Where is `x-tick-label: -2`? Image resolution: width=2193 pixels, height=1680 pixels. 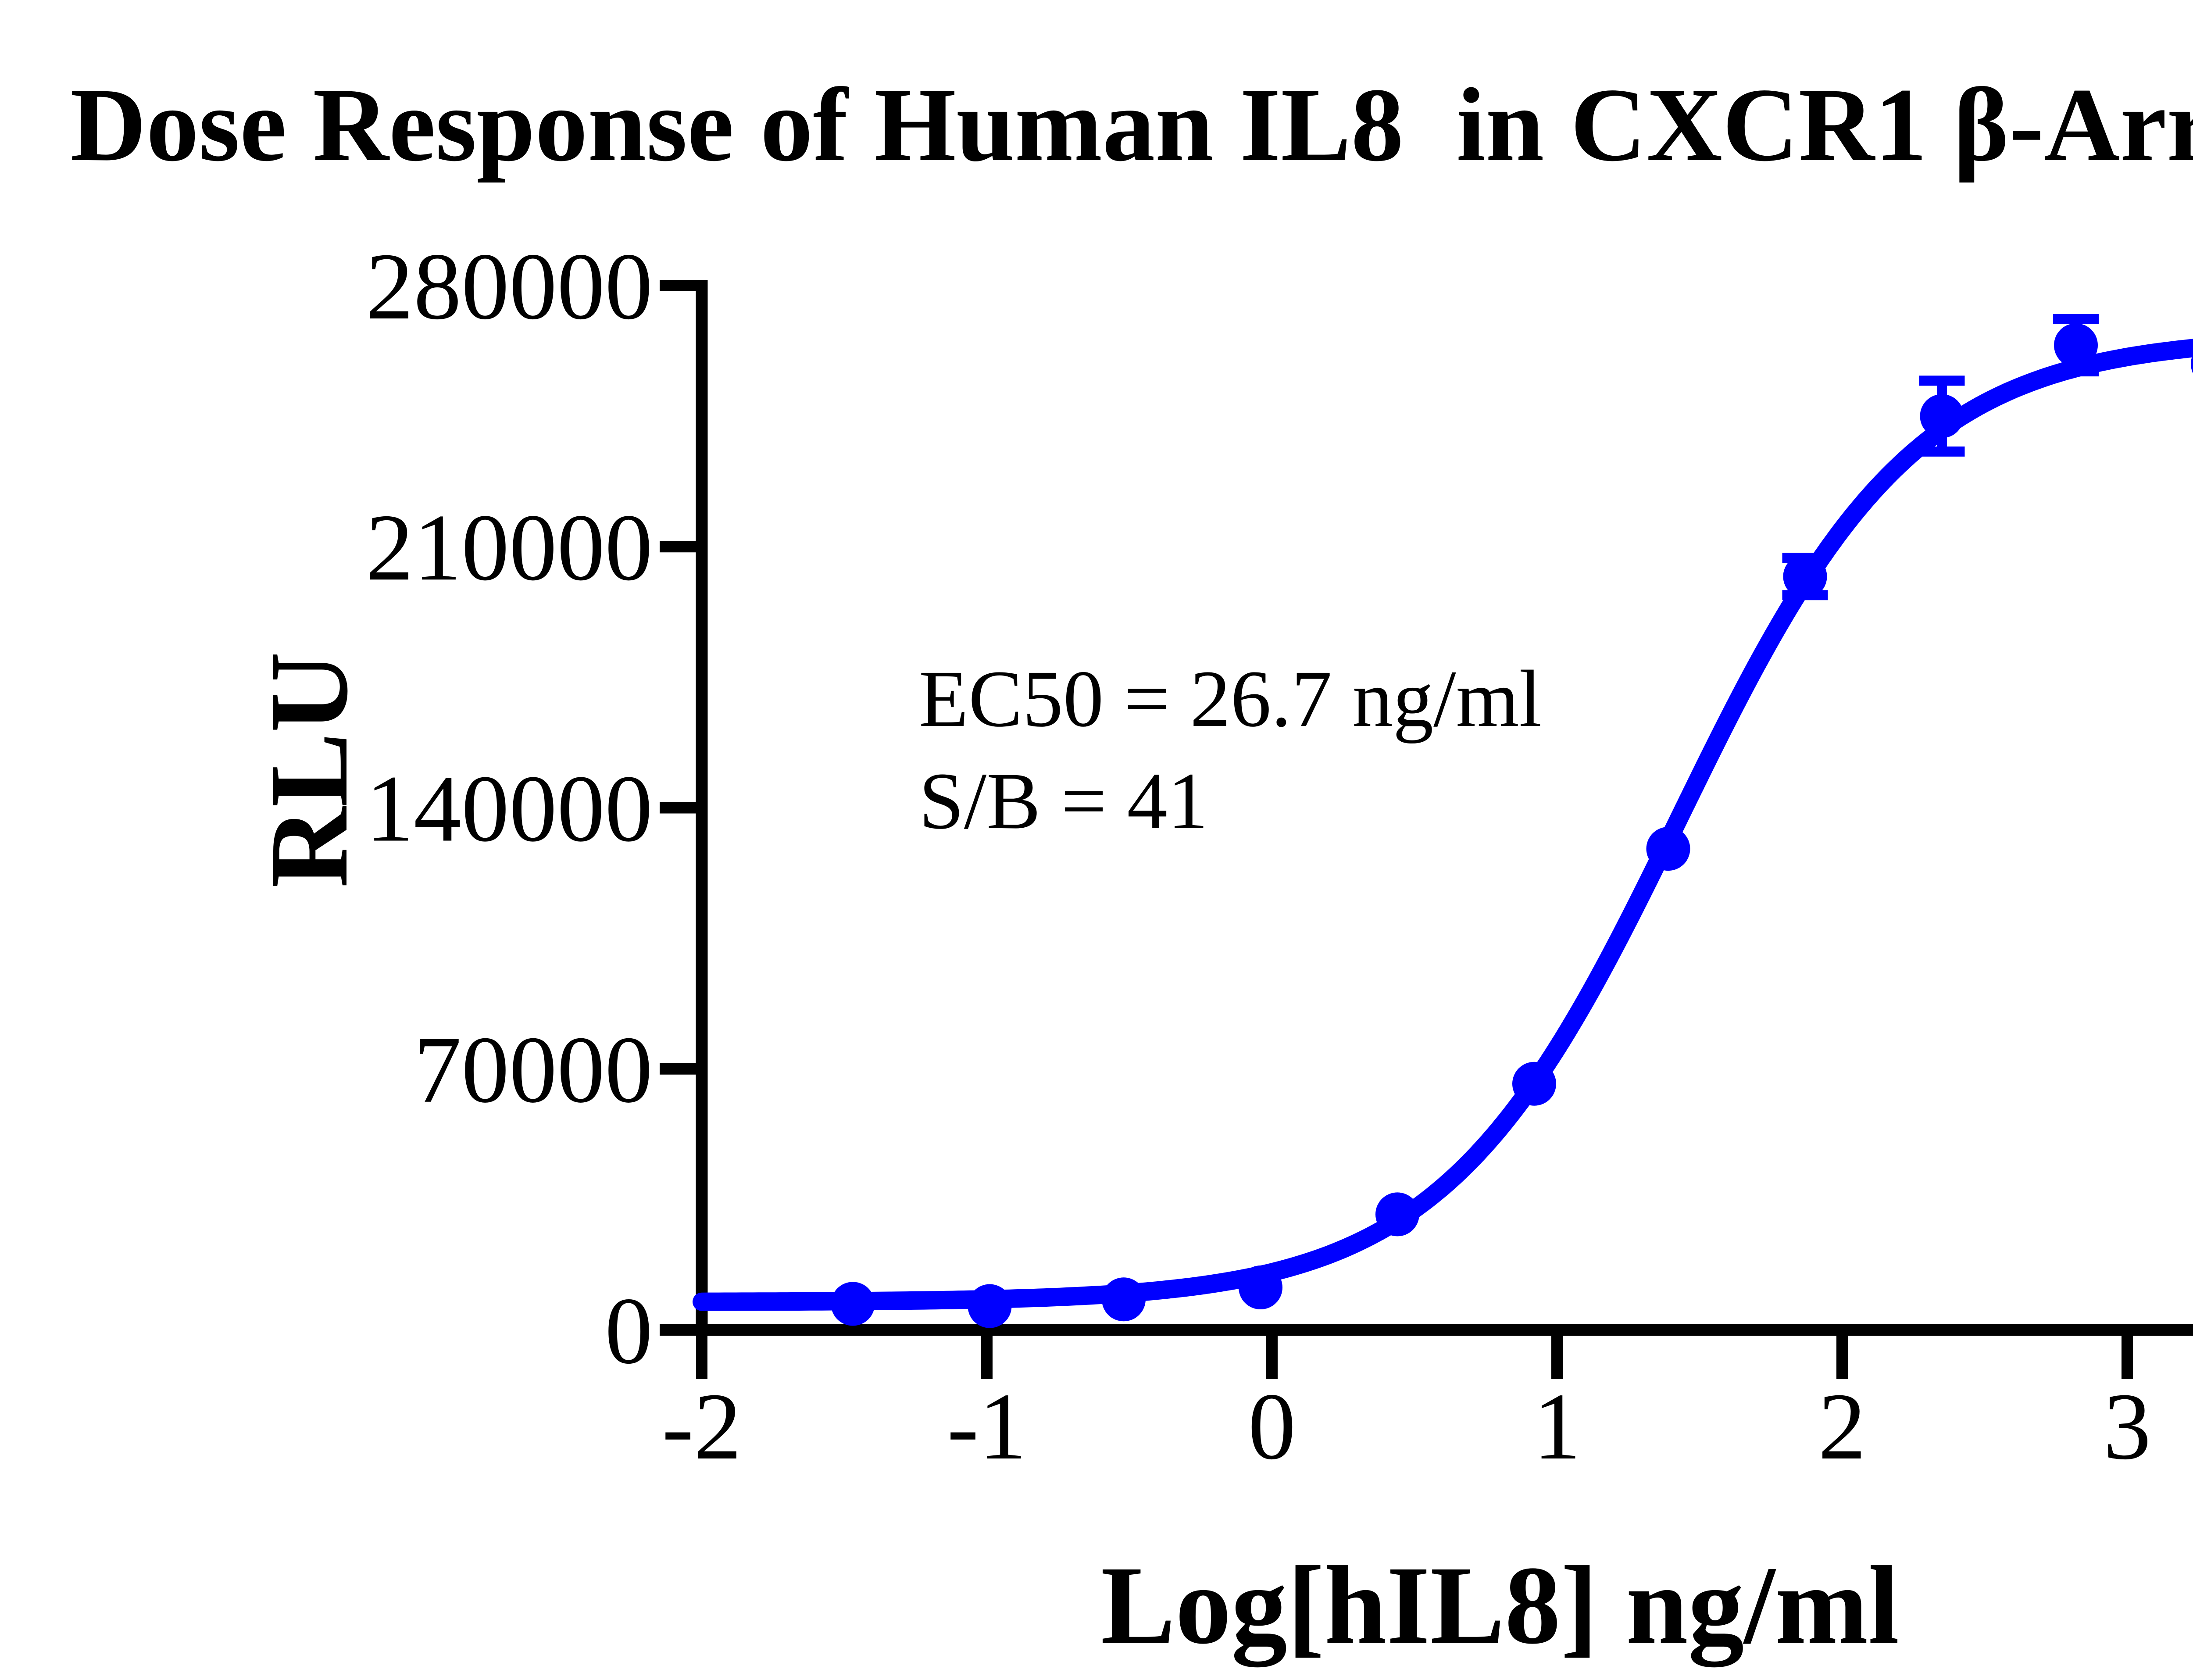 x-tick-label: -2 is located at coordinates (702, 1427).